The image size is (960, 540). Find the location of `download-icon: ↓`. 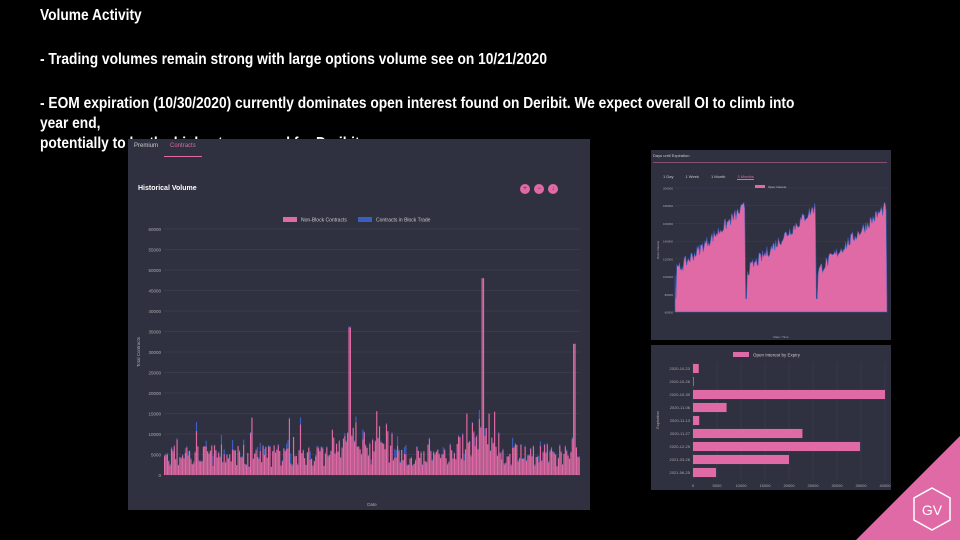

download-icon: ↓ is located at coordinates (553, 189).